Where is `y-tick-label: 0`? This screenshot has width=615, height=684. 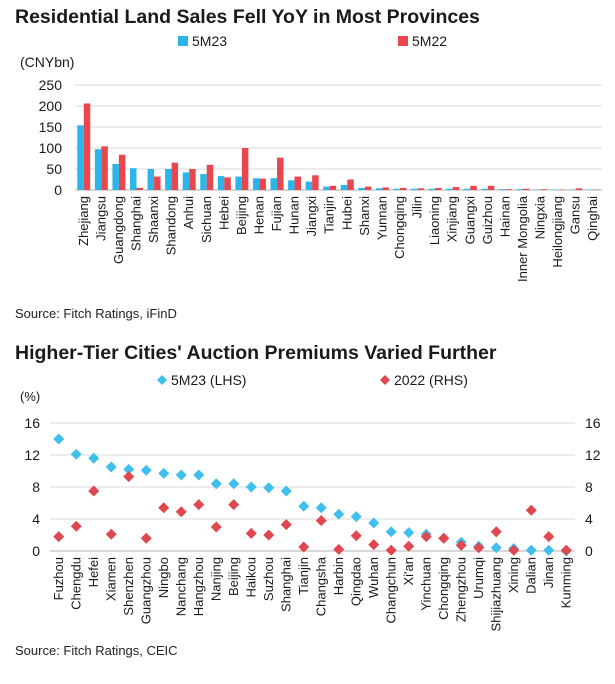 y-tick-label: 0 is located at coordinates (58, 190).